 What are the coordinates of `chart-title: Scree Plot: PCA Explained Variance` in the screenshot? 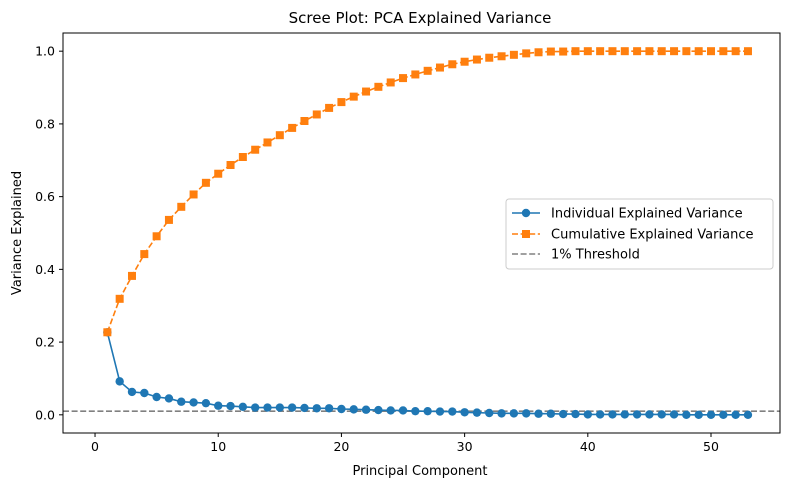 It's located at (420, 18).